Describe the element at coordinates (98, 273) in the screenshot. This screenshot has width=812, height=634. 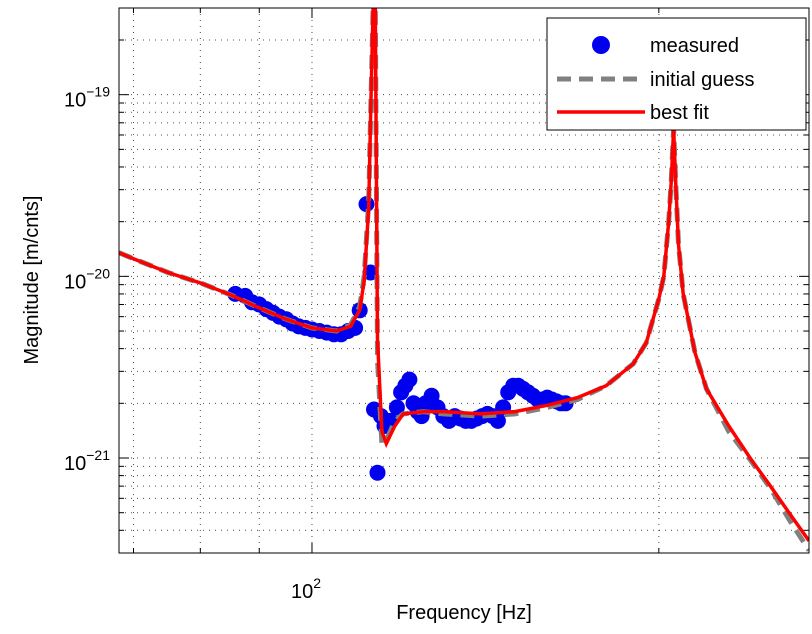
I see `y-tick-label-exponent: −20` at that location.